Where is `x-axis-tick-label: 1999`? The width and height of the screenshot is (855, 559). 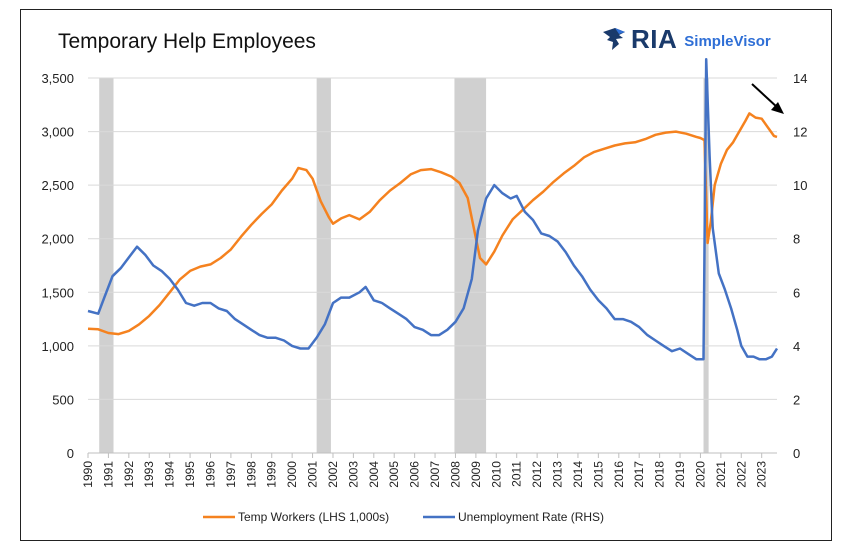 x-axis-tick-label: 1999 is located at coordinates (272, 474).